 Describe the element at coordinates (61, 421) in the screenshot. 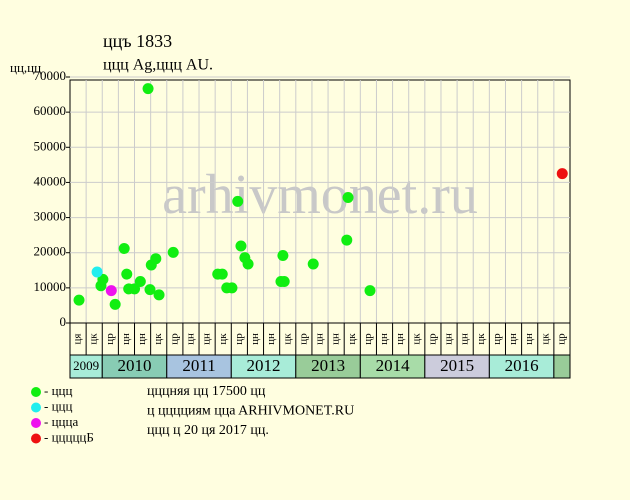

I see `legend-label: - ццца` at that location.